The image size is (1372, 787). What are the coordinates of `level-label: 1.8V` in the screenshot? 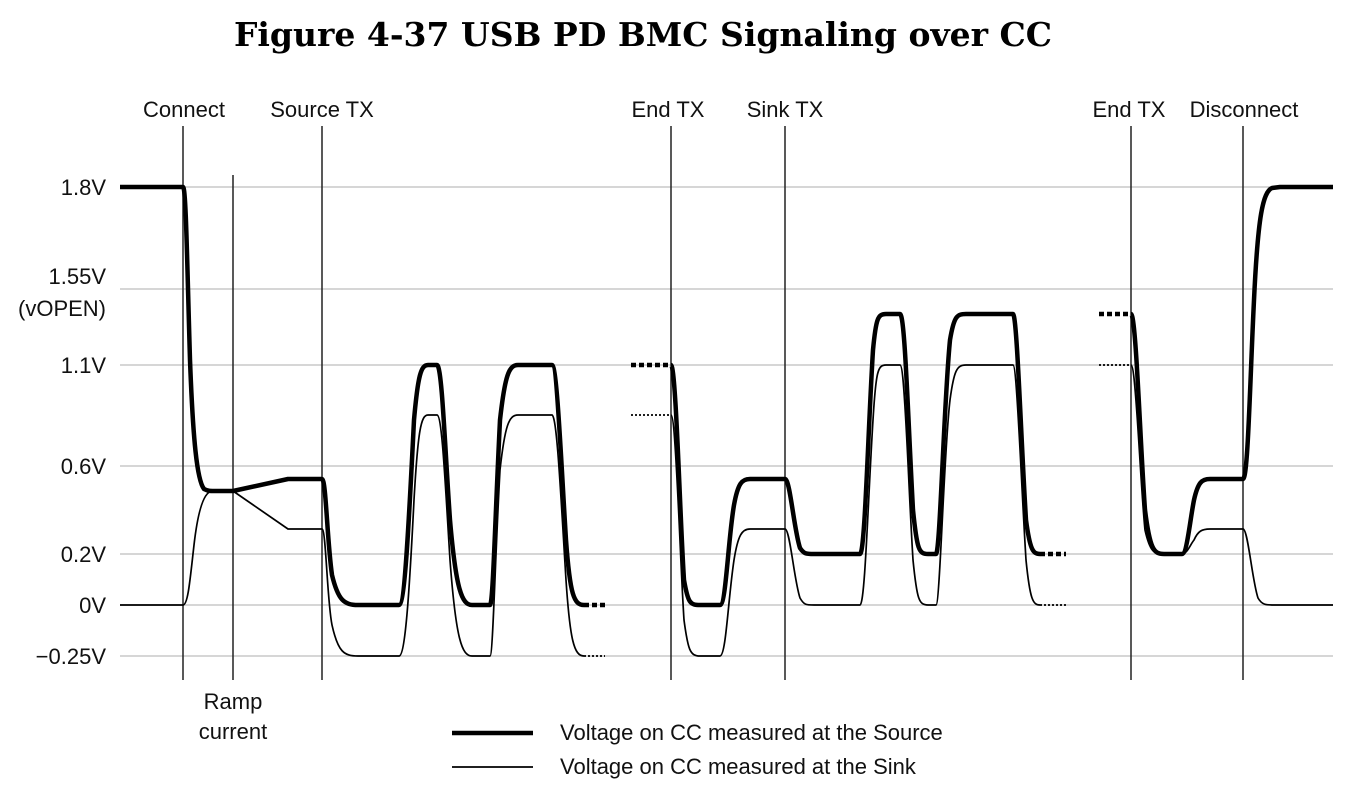 It's located at (84, 187).